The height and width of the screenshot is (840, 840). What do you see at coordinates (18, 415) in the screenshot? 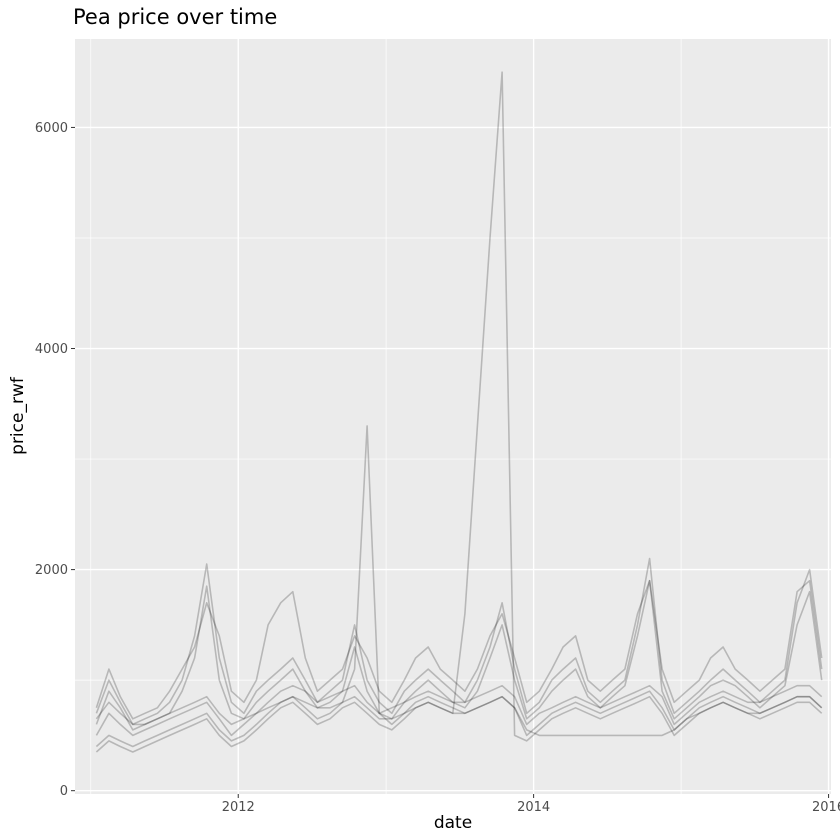
I see `y-axis-title: price_rwf` at bounding box center [18, 415].